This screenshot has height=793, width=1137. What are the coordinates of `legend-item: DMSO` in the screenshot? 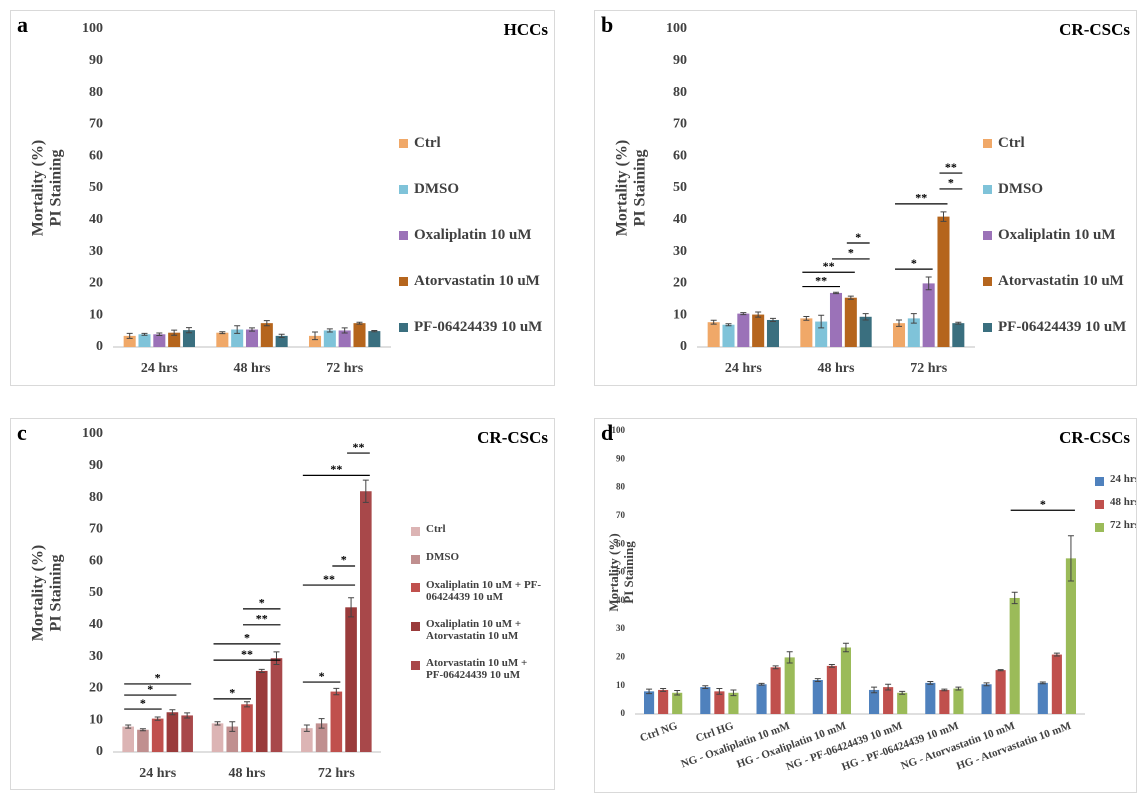 It's located at (1059, 189).